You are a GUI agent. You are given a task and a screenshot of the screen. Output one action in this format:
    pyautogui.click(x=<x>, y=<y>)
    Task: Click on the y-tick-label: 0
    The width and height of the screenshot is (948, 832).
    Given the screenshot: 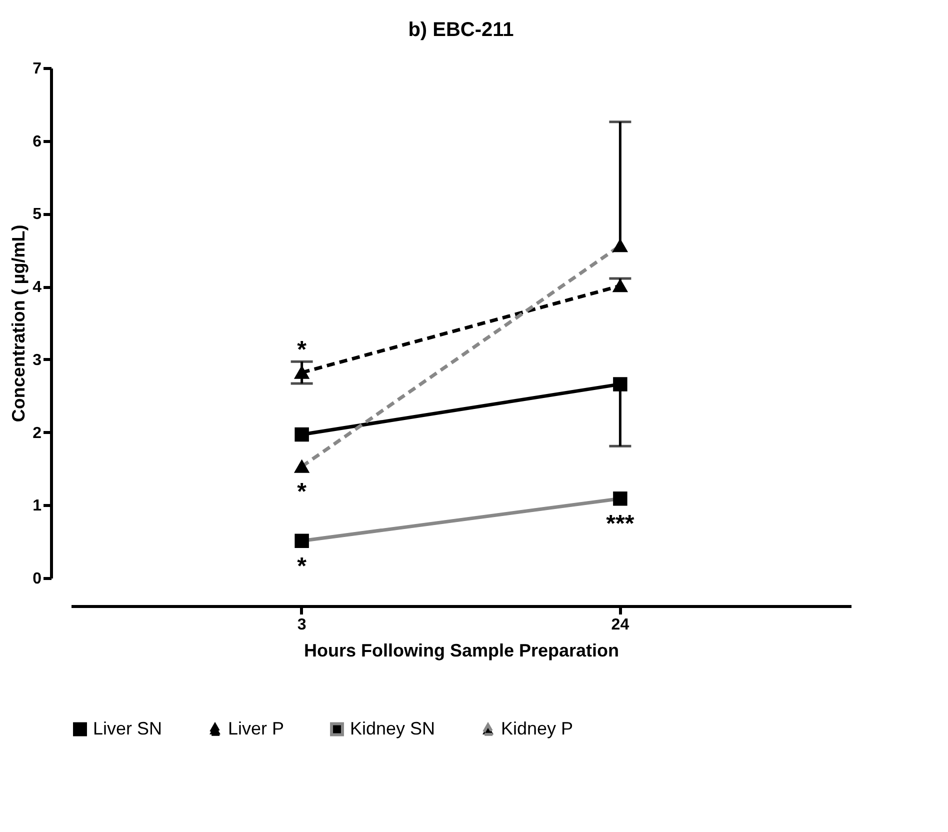 What is the action you would take?
    pyautogui.click(x=37, y=579)
    